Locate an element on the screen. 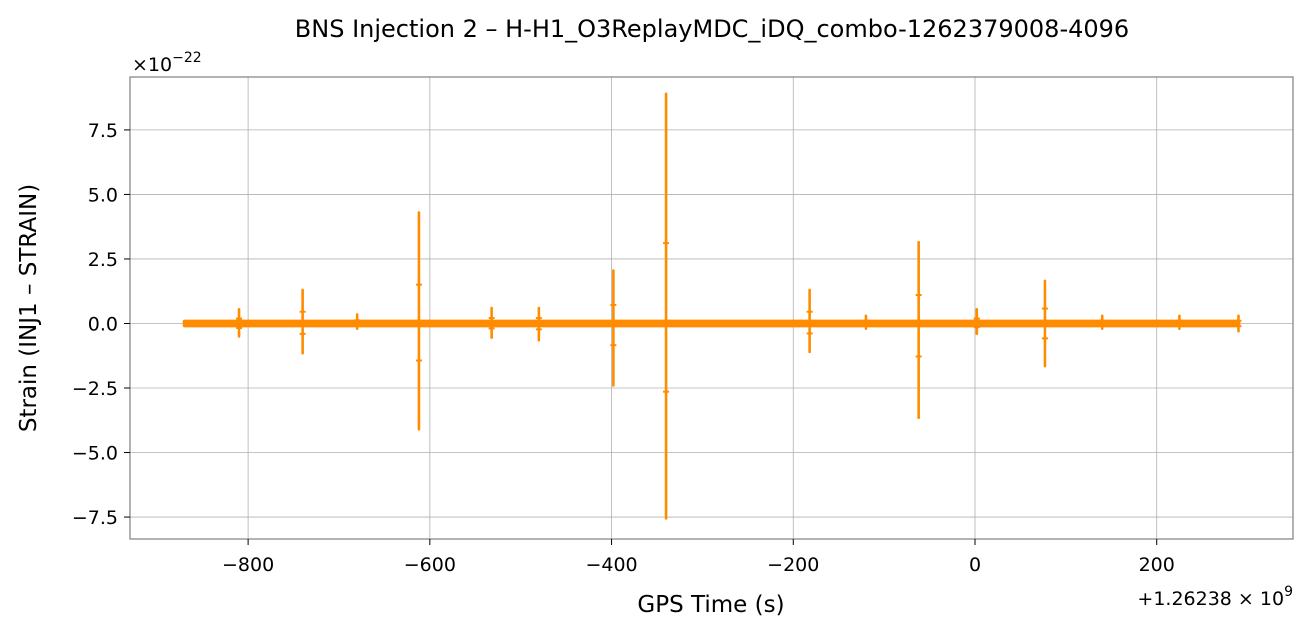 The image size is (1307, 633). x-axis-label: GPS Time (s) is located at coordinates (710, 605).